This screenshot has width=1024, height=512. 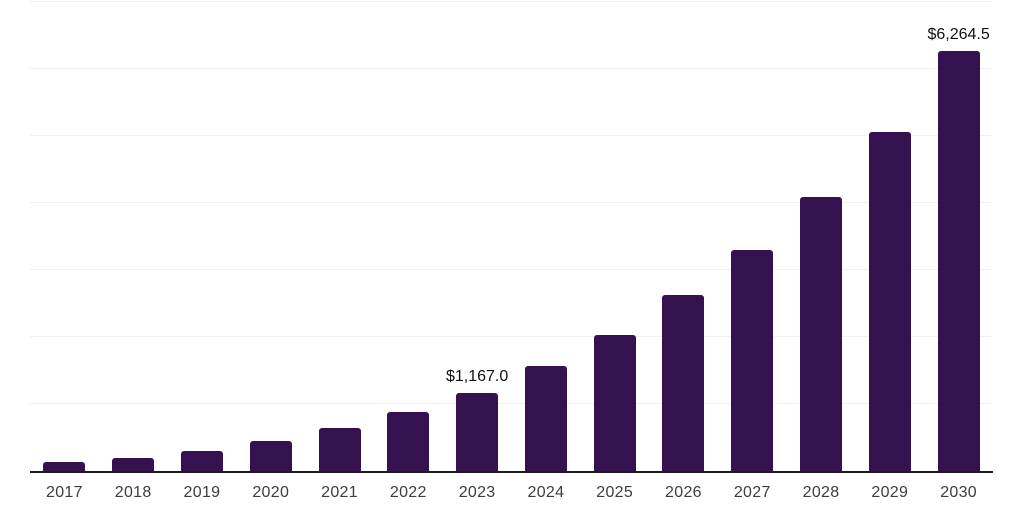 I want to click on x-tick-2027: 2027, so click(x=752, y=492).